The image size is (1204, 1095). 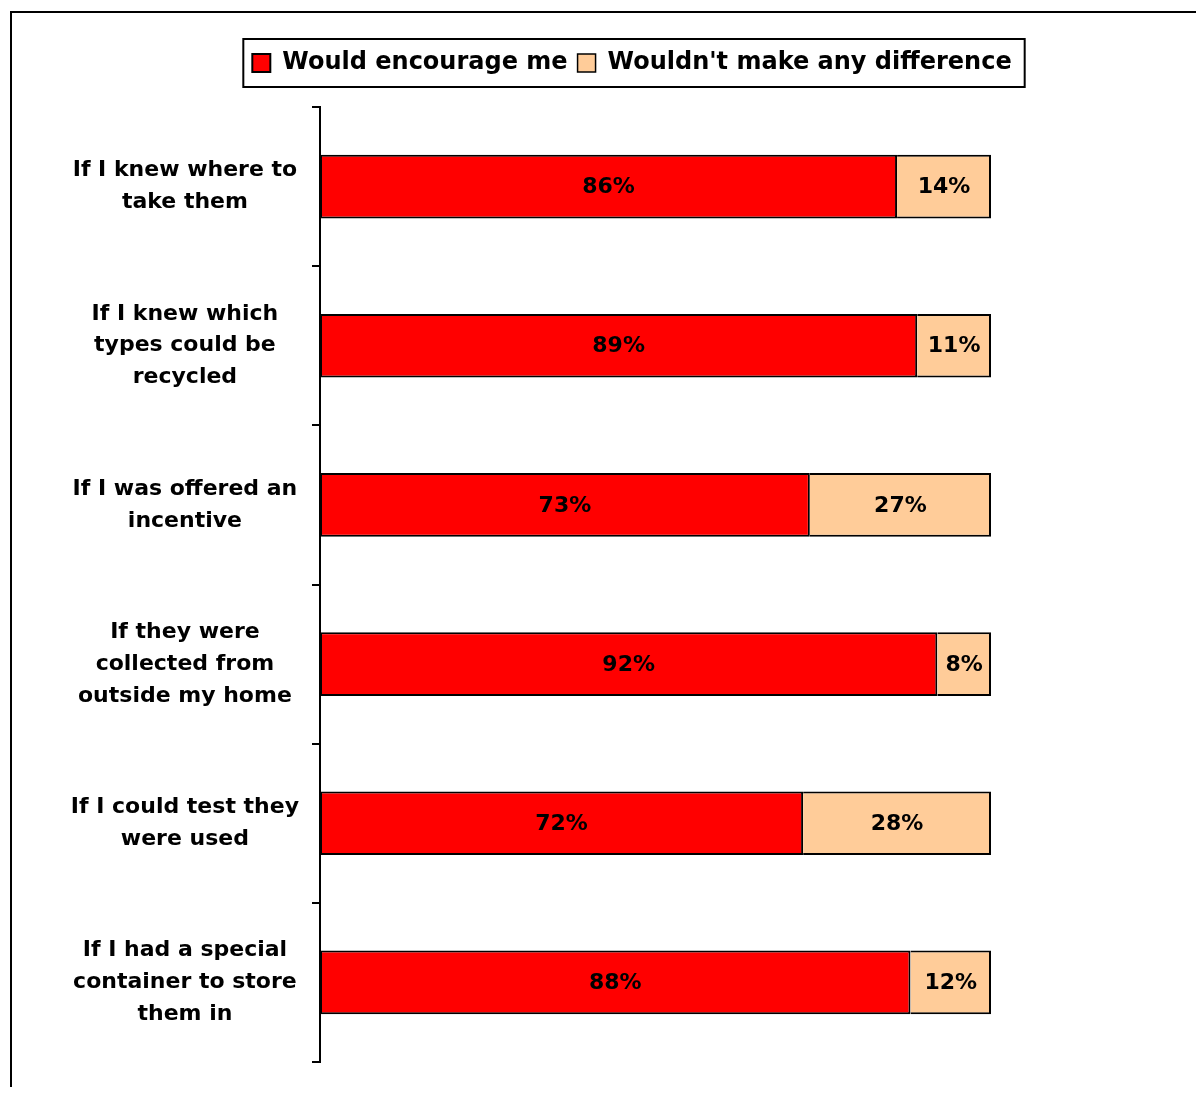 I want to click on data-label: 88%, so click(x=615, y=982).